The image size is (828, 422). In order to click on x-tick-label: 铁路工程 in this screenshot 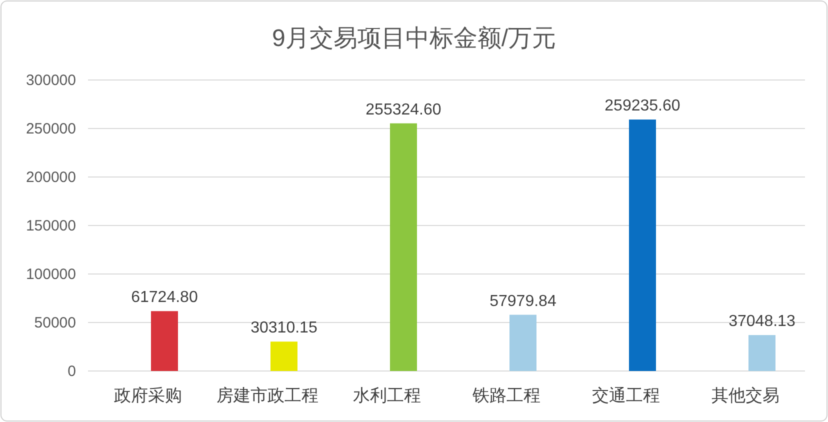, I will do `click(505, 396)`.